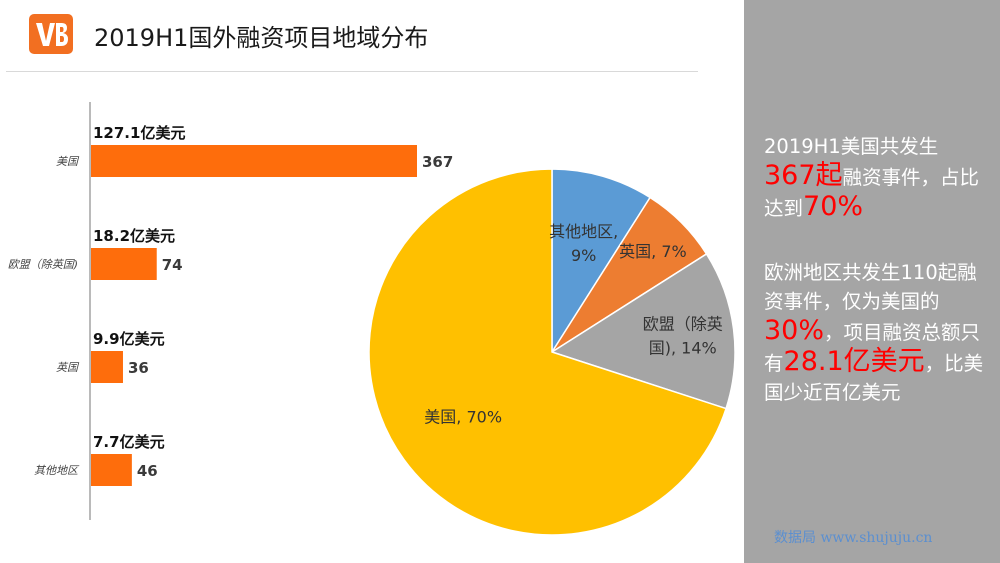 The image size is (1000, 563). I want to click on bar-category-label: 其他地区, so click(57, 470).